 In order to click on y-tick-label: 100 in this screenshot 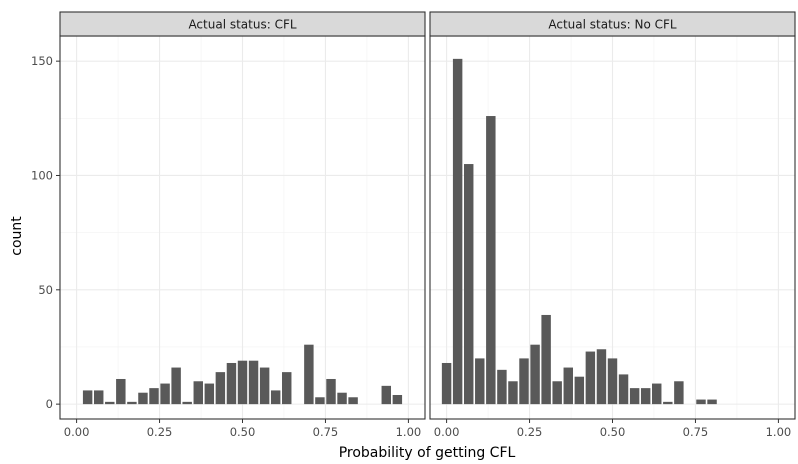, I will do `click(42, 175)`.